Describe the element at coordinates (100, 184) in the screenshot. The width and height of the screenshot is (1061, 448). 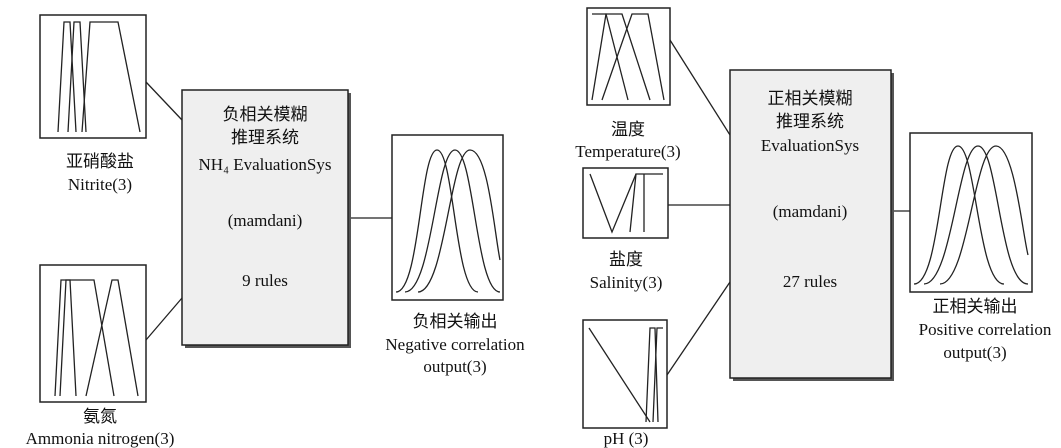
I see `input-label-en: Nitrite(3)` at that location.